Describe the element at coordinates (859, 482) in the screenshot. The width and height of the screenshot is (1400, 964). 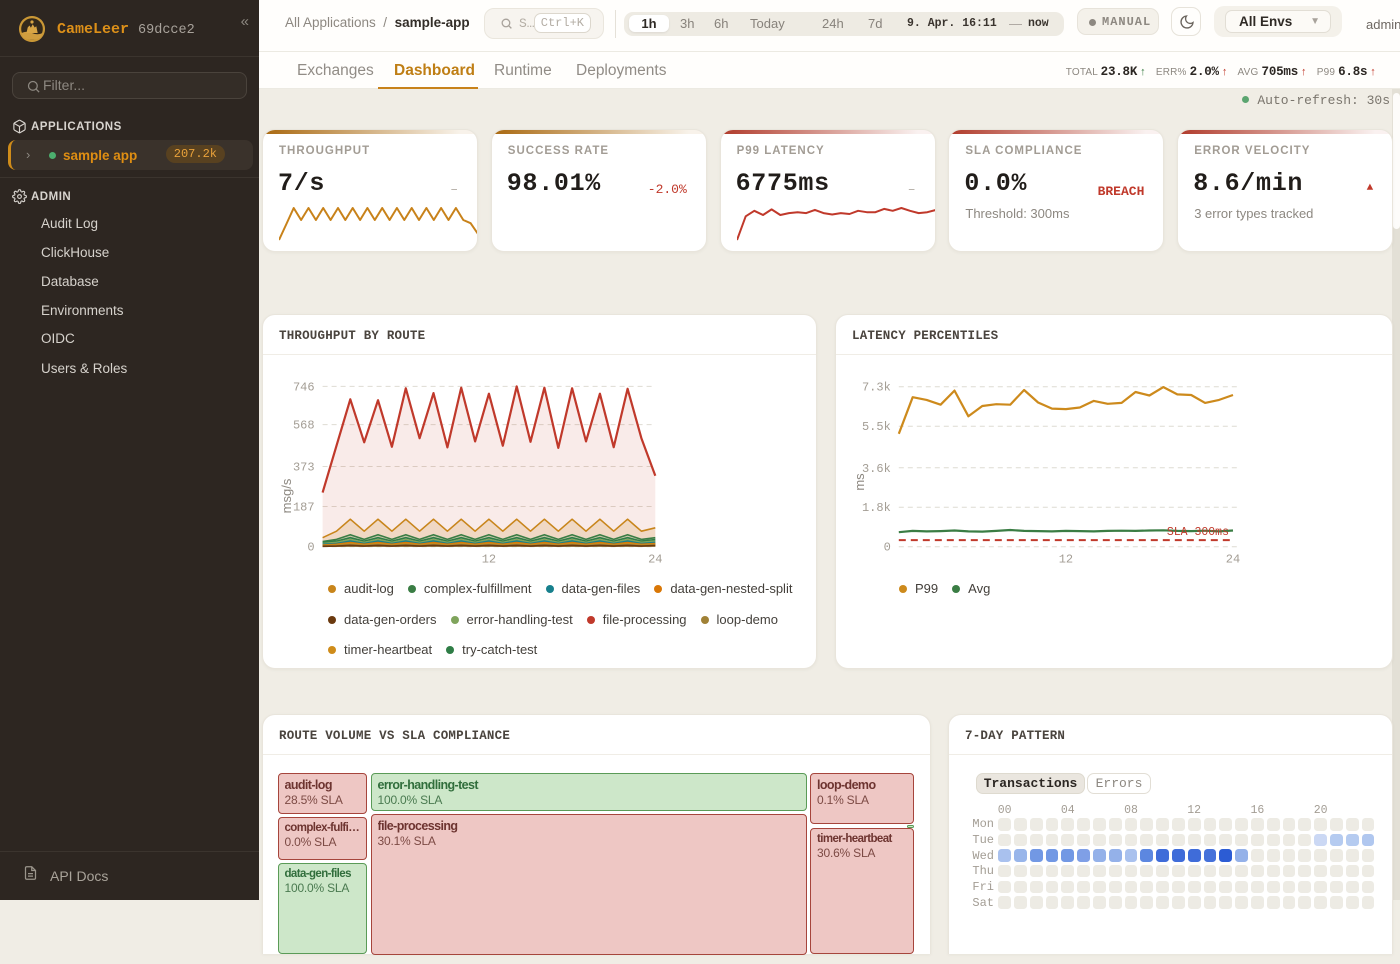
I see `svg-text: ms` at that location.